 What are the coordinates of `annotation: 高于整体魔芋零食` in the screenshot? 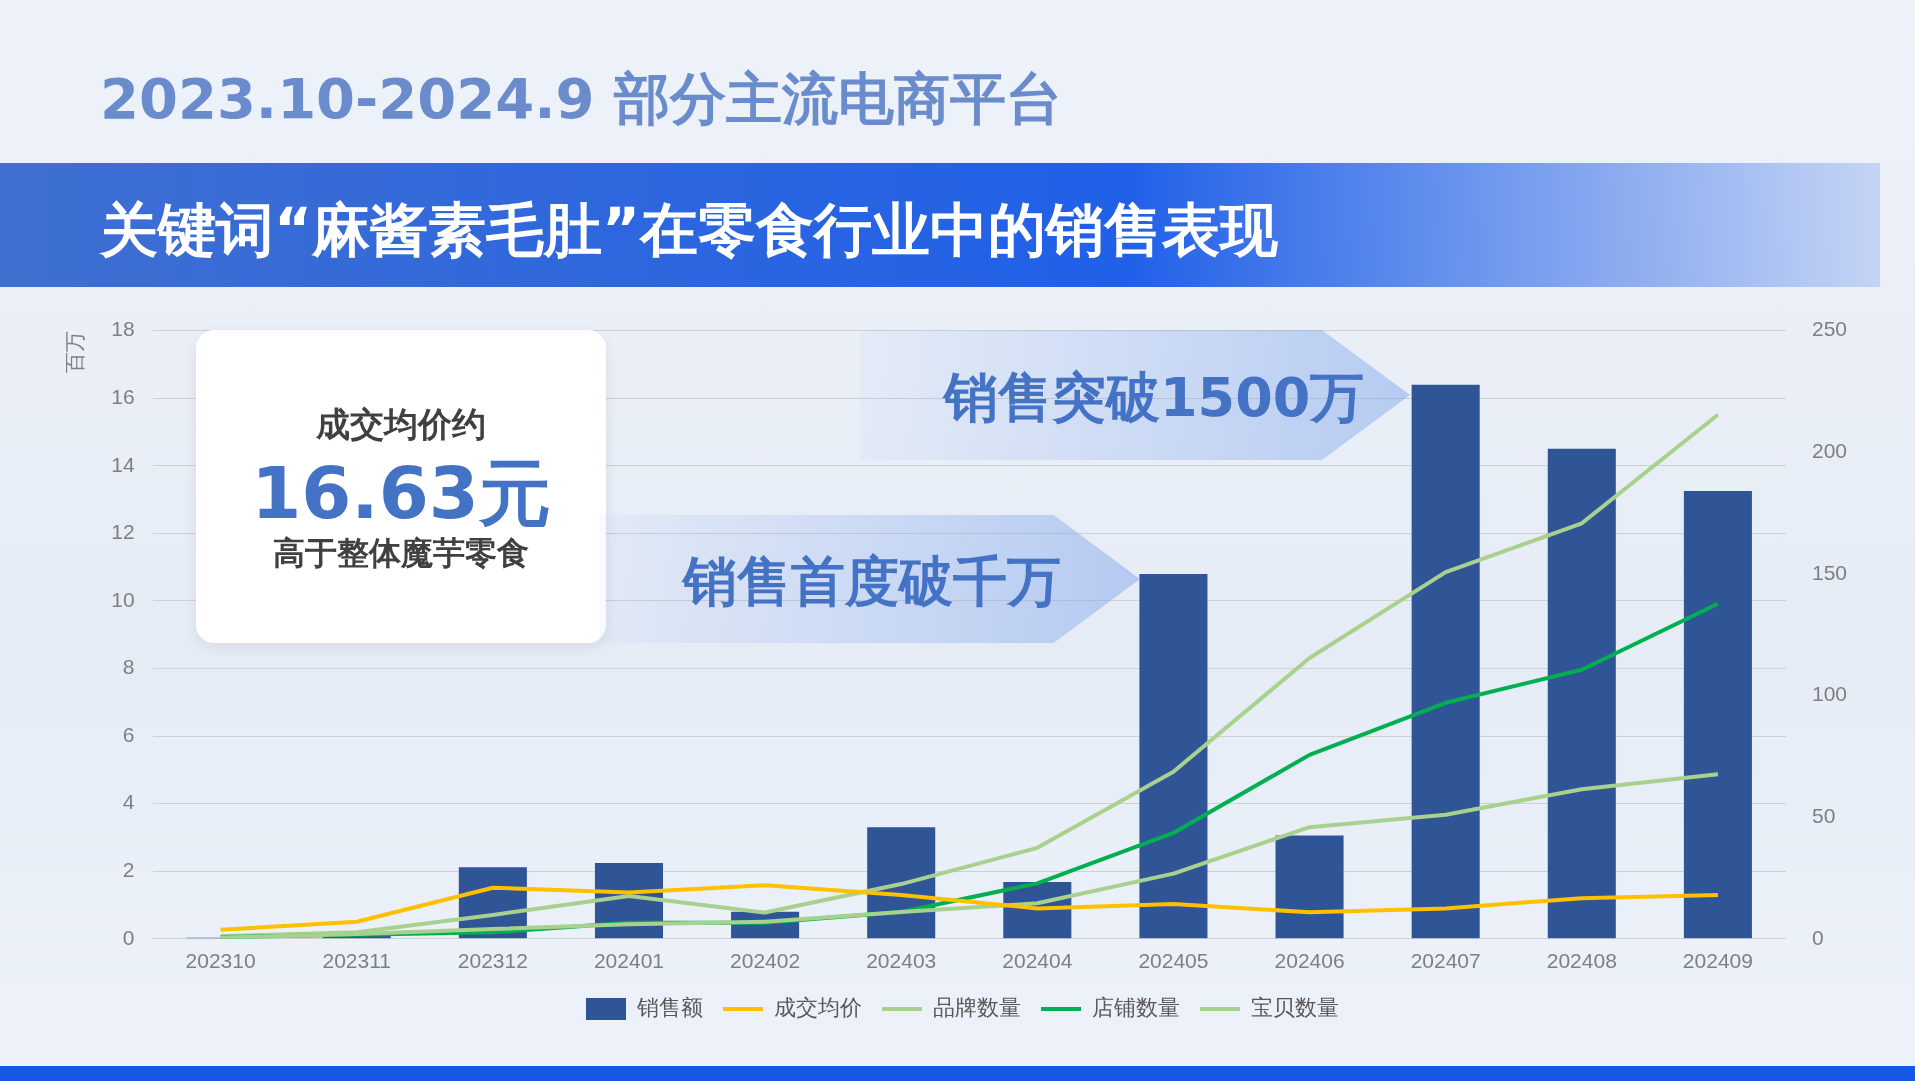 It's located at (401, 553).